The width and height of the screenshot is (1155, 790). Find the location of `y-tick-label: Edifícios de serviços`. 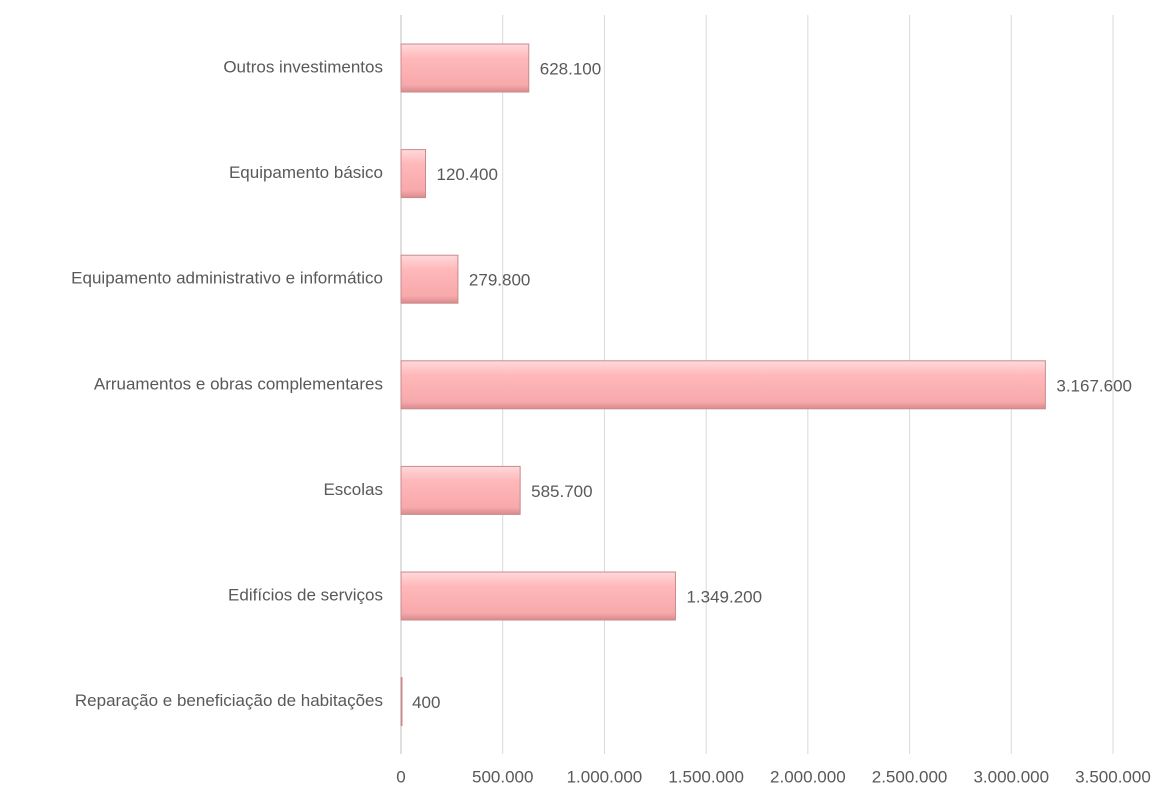

y-tick-label: Edifícios de serviços is located at coordinates (305, 594).